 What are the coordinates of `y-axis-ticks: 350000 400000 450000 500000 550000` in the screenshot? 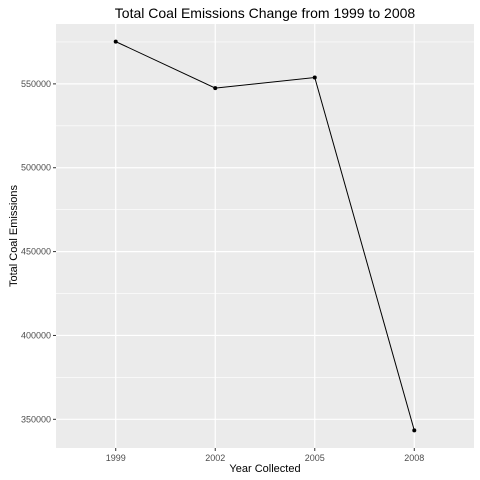 It's located at (38, 251).